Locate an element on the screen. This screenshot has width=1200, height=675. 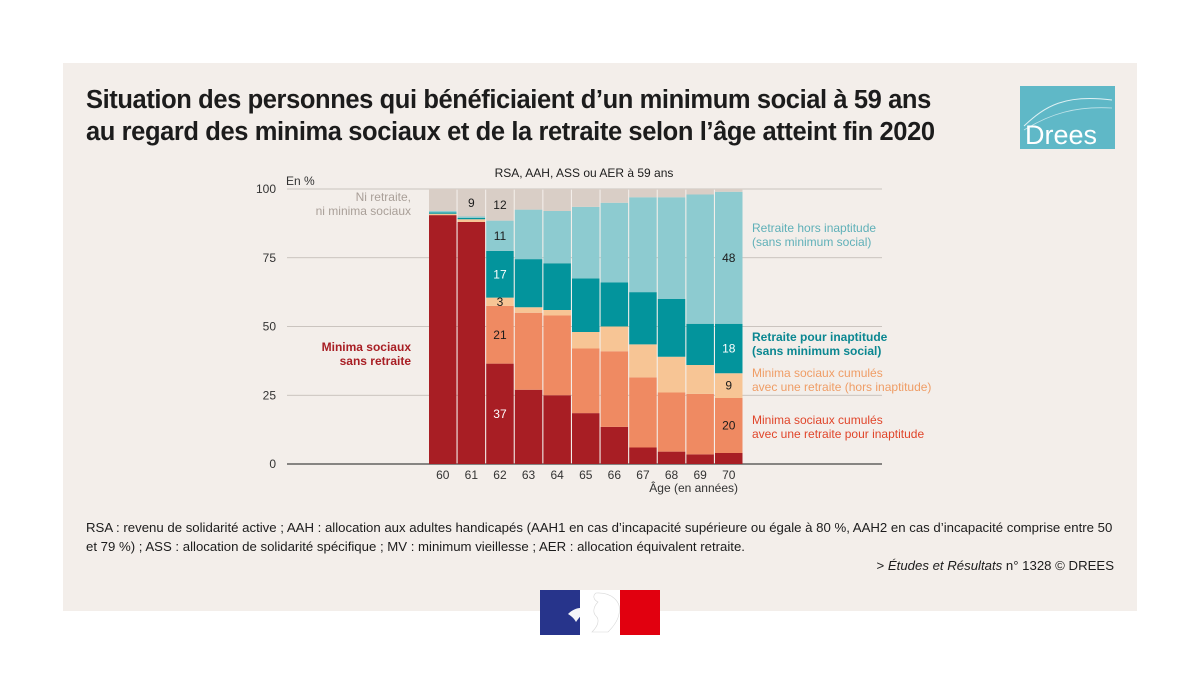
x-axis-title: Âge (en années) is located at coordinates (693, 487).